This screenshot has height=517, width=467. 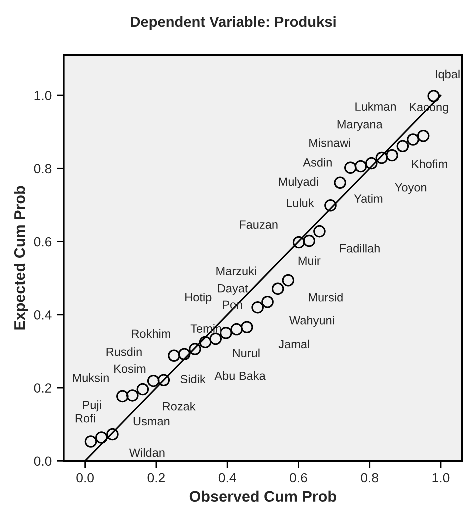 What do you see at coordinates (199, 298) in the screenshot?
I see `annotation: Hotip` at bounding box center [199, 298].